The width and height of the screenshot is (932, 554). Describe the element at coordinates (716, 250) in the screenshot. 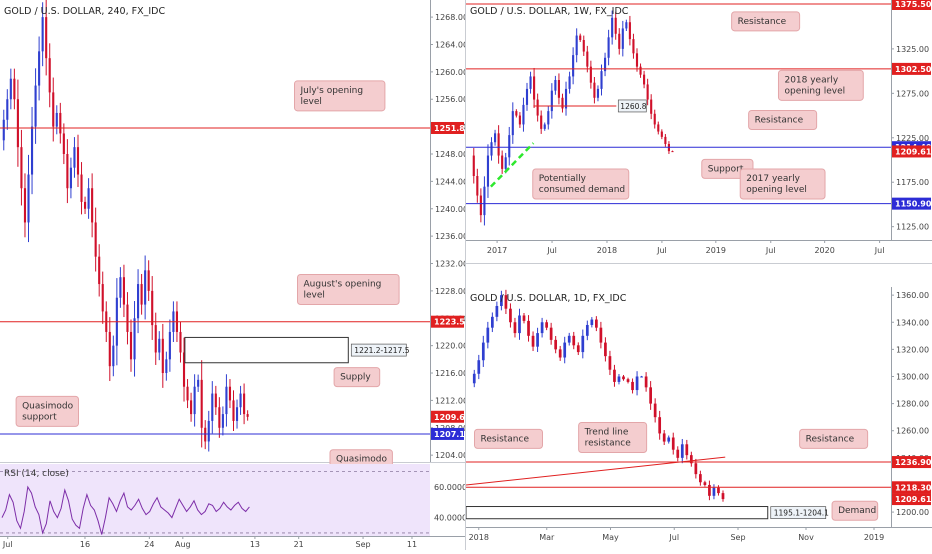

I see `x-tick-label: 2019` at that location.